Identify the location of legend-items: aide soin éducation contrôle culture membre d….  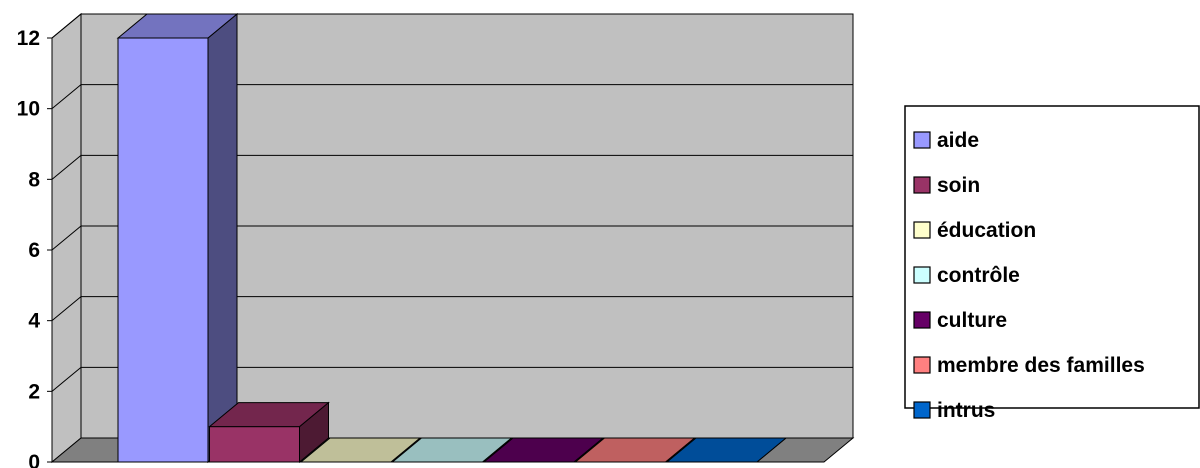
(1029, 275).